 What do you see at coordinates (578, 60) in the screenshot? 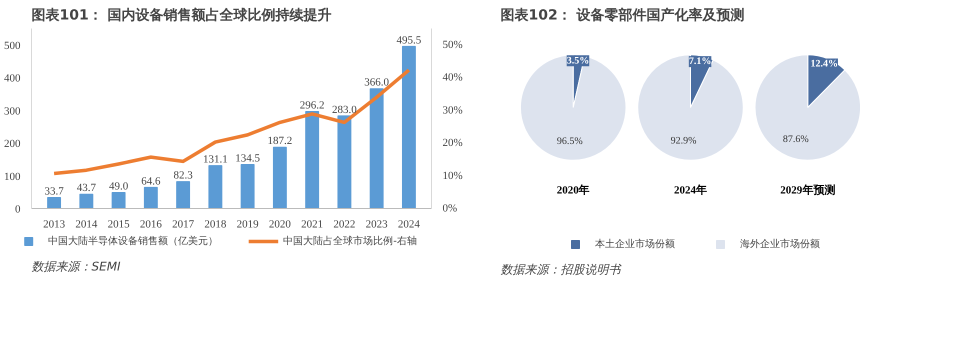
I see `data-label: 3.5%` at bounding box center [578, 60].